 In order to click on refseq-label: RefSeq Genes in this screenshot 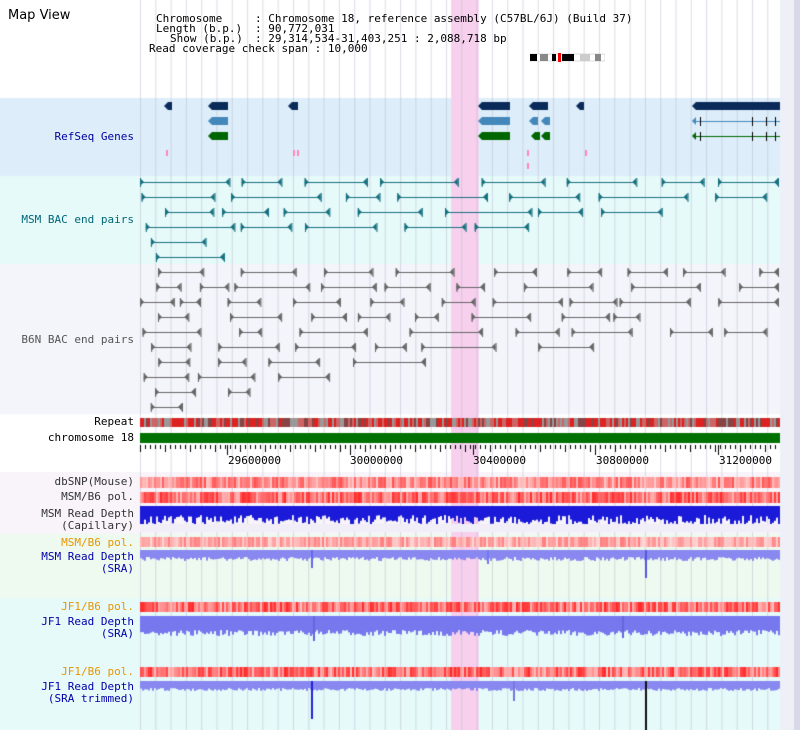, I will do `click(94, 136)`.